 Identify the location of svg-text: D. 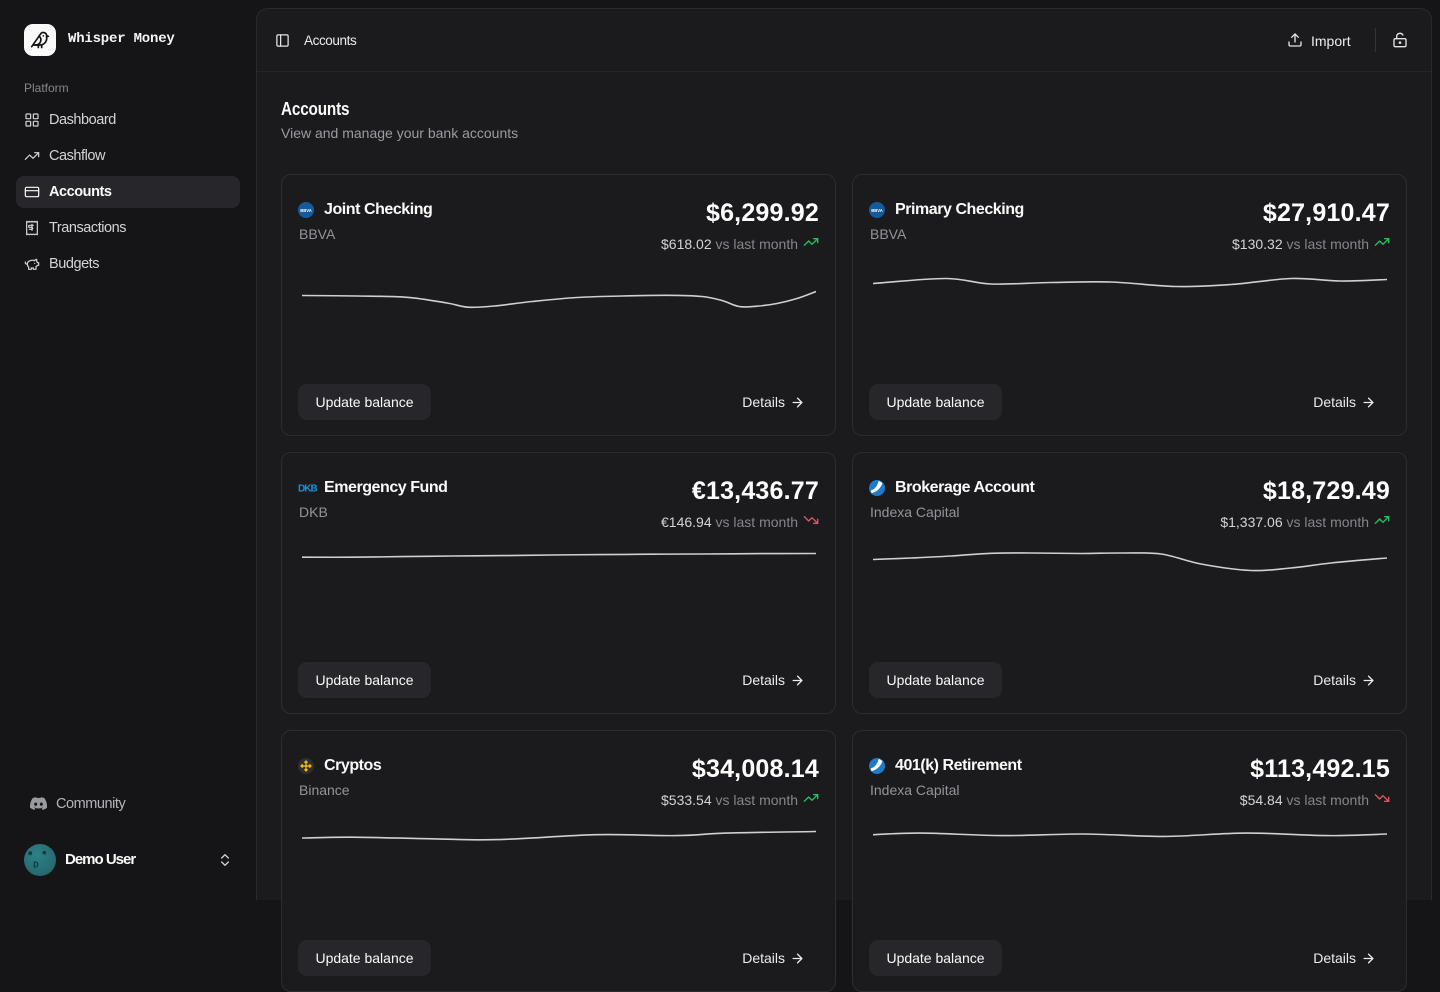
(36, 865).